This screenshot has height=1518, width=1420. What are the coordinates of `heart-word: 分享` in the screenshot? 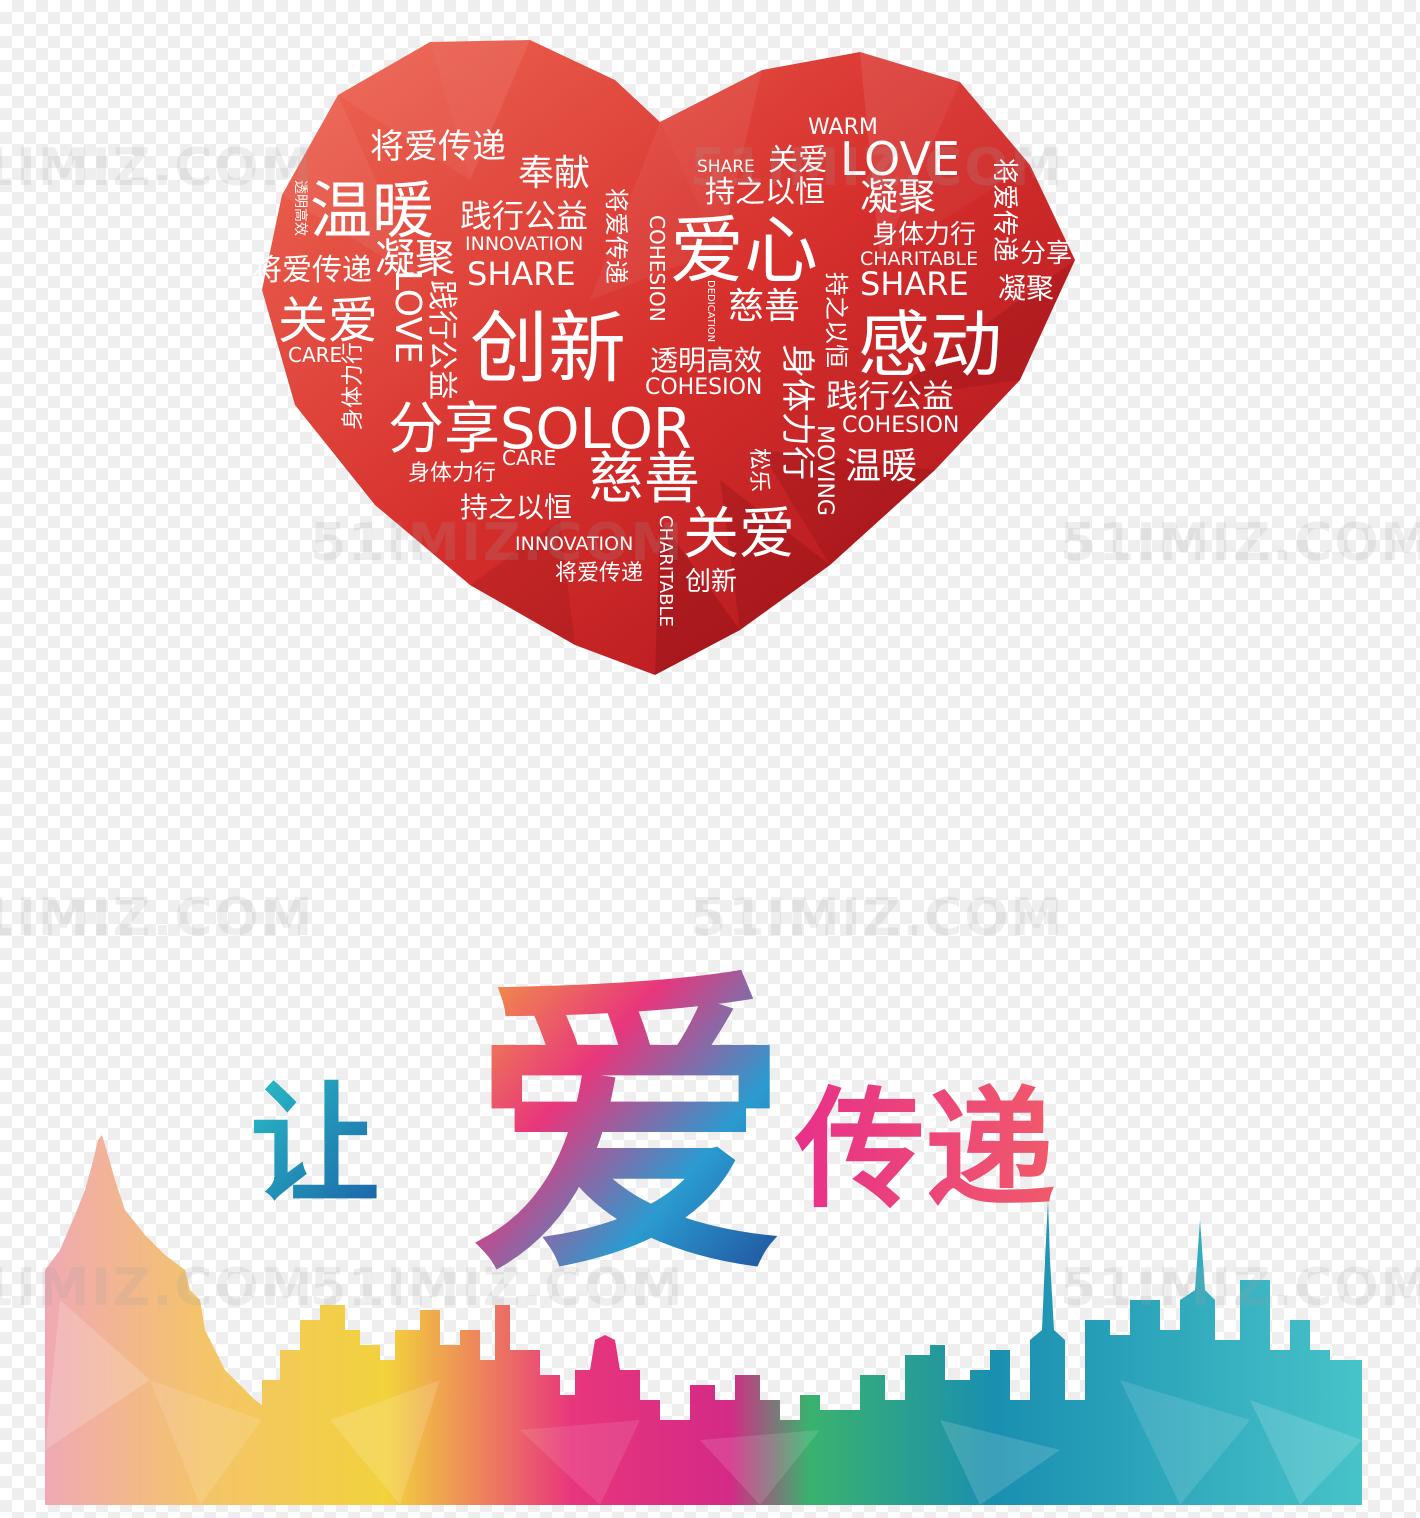 It's located at (1046, 254).